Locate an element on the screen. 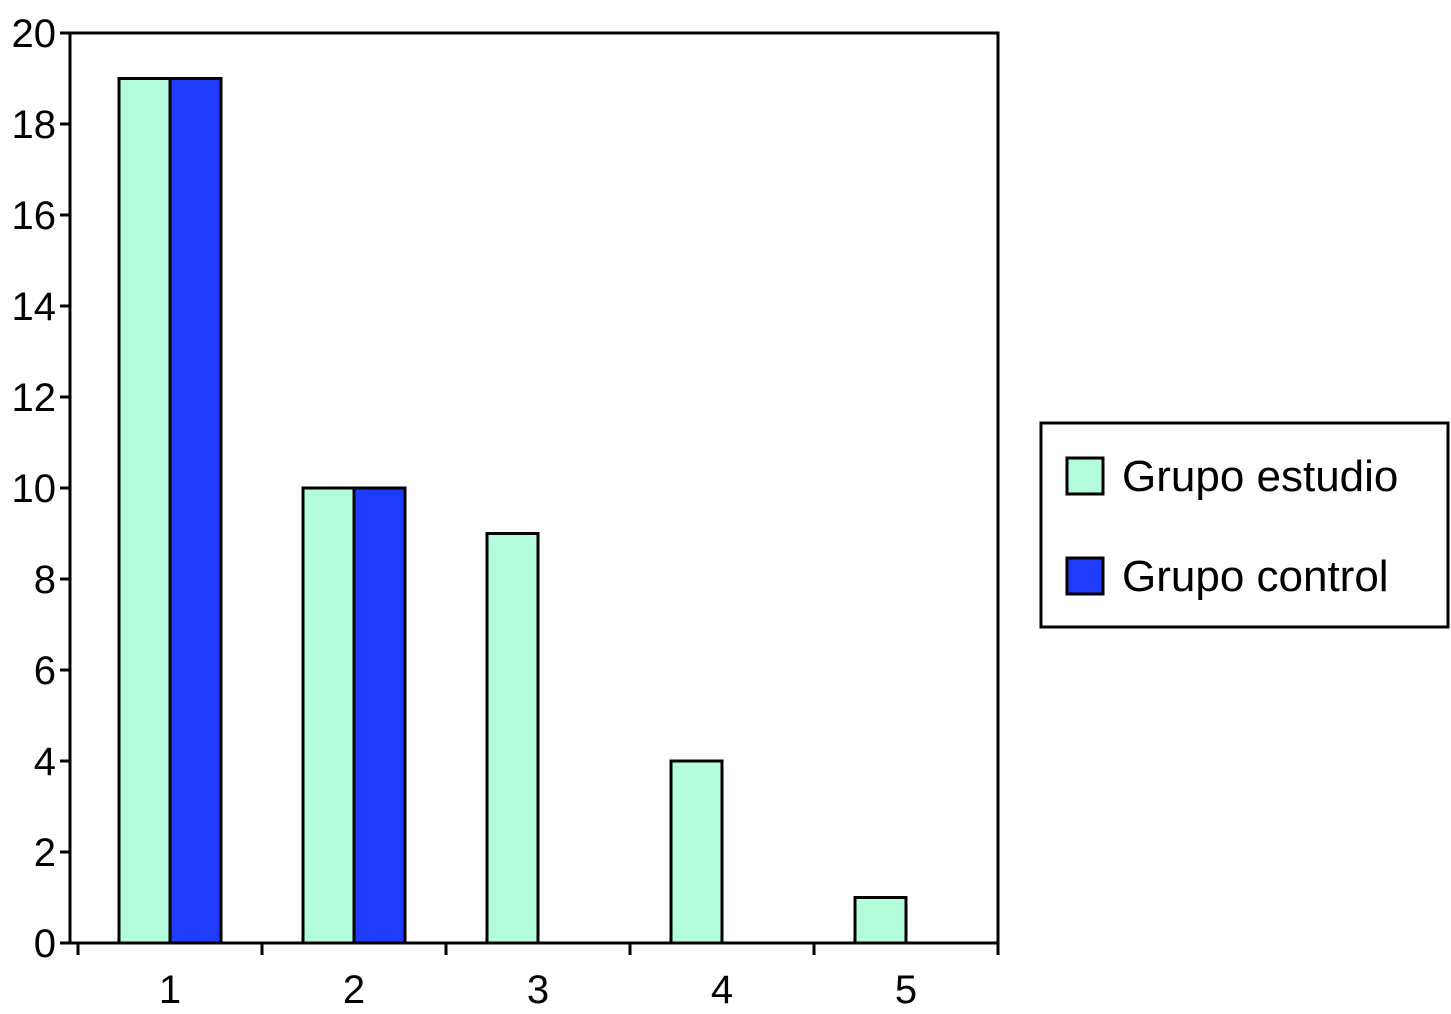 The image size is (1451, 1014). x-tick-label-3: 3 is located at coordinates (538, 990).